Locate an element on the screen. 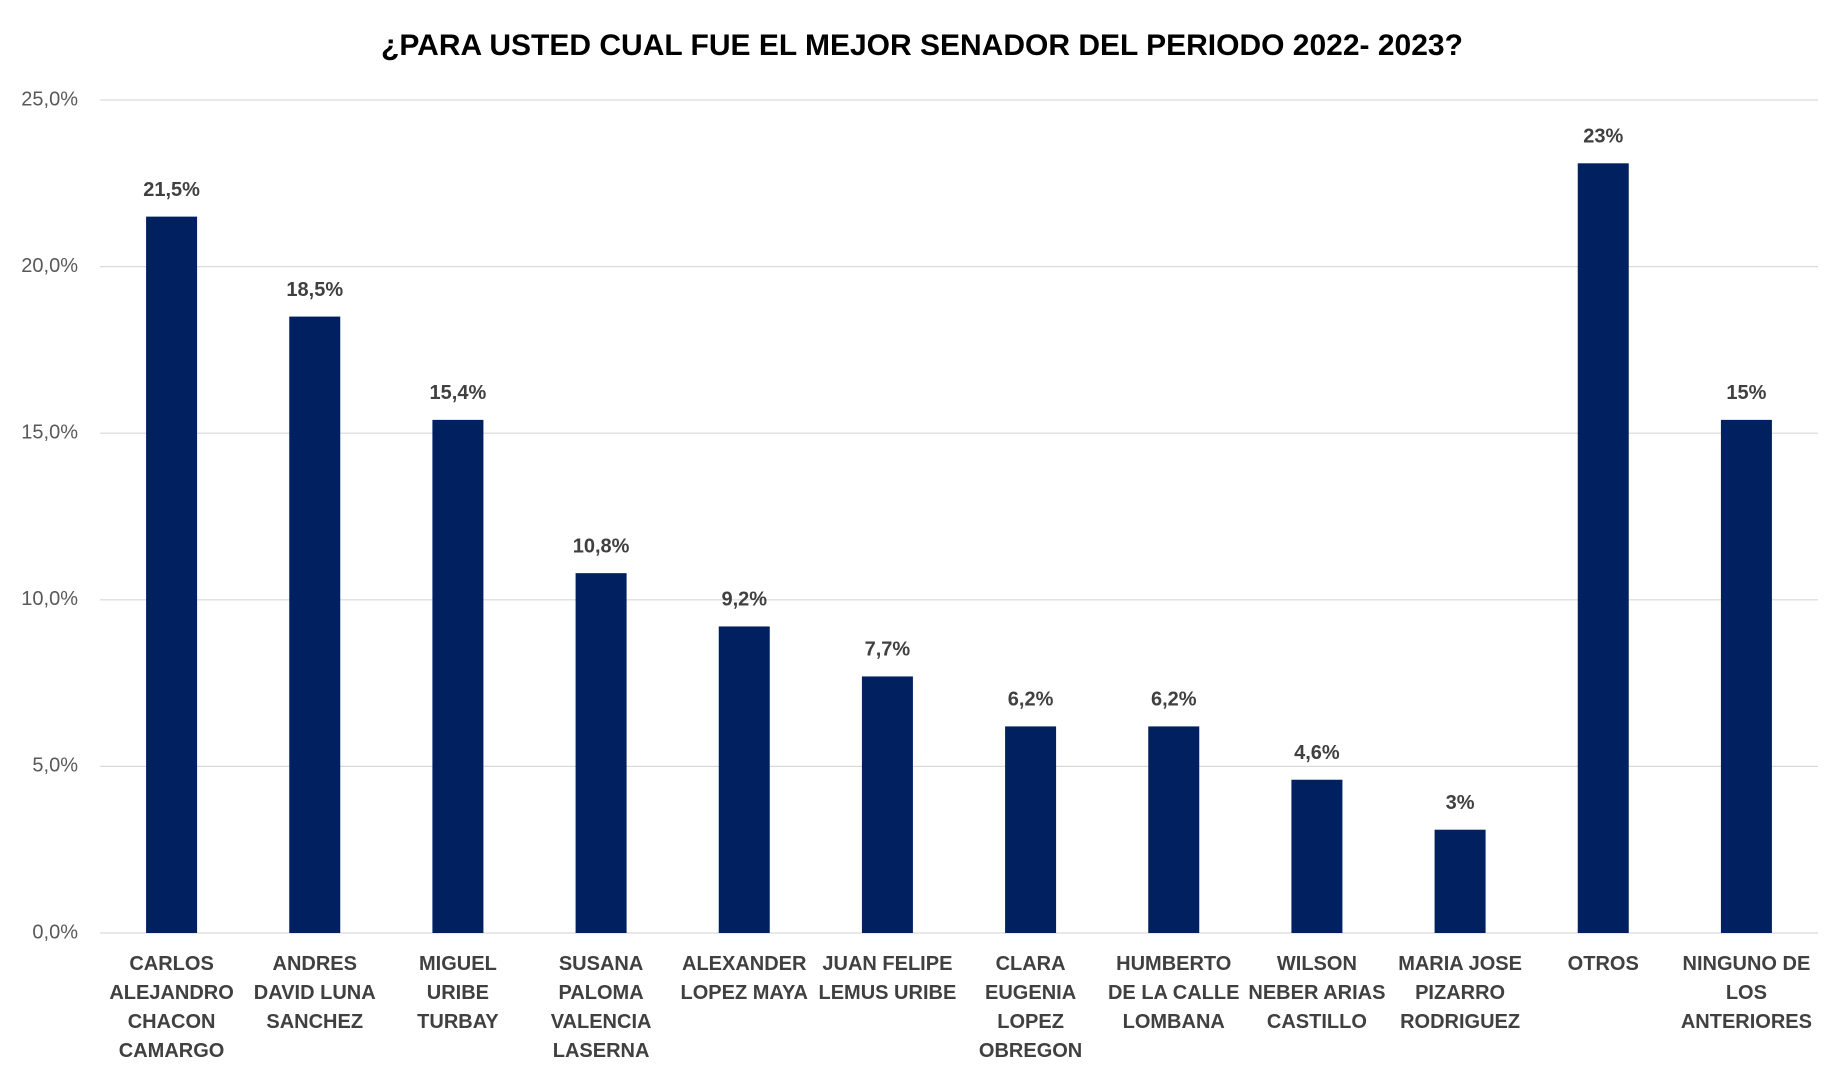 This screenshot has width=1845, height=1081. y-tick-label: 5,0% is located at coordinates (55, 766).